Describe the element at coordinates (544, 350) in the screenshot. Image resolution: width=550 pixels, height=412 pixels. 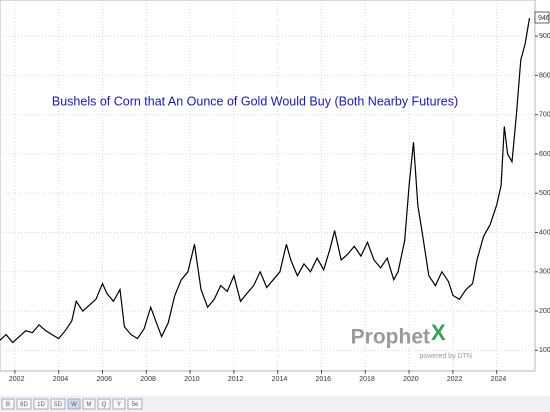
I see `y-tick-label: 100` at that location.